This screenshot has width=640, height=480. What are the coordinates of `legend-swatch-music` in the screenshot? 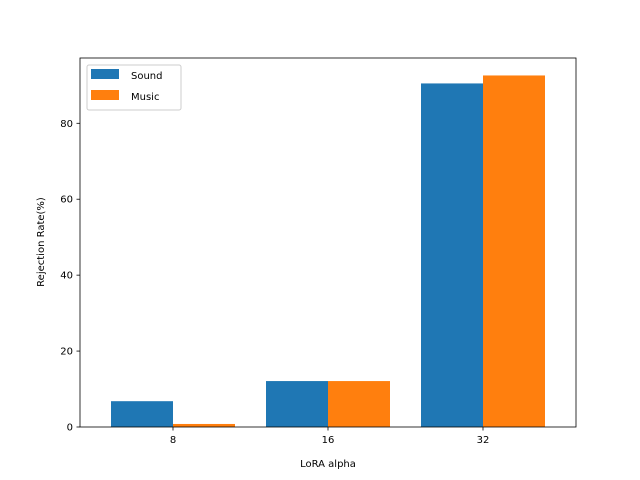 It's located at (105, 95).